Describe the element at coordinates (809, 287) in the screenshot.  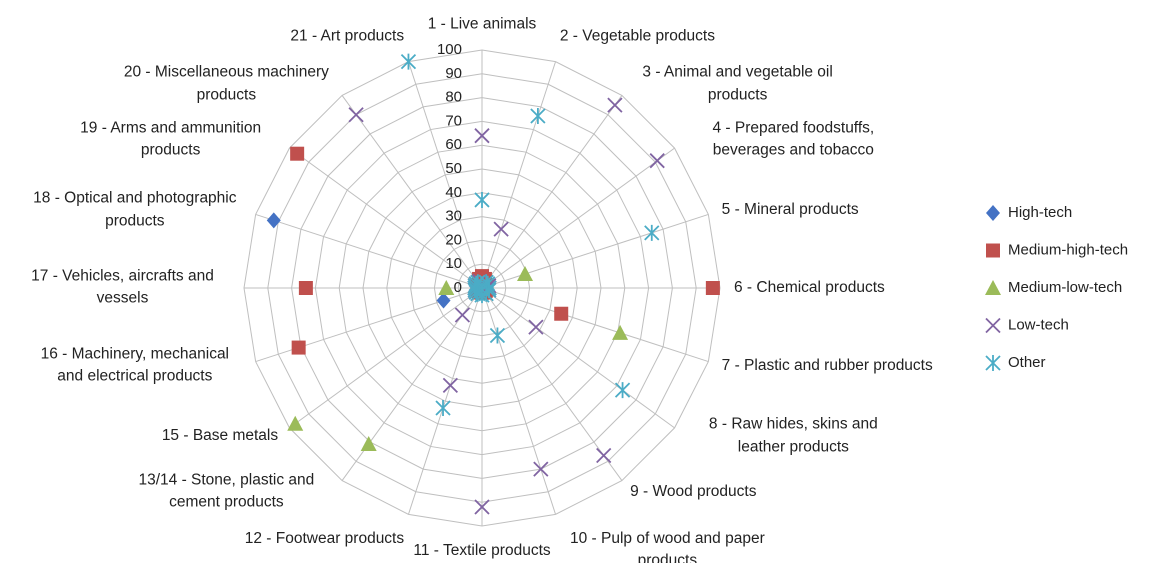
I see `category-label: 6 - Chemical products` at that location.